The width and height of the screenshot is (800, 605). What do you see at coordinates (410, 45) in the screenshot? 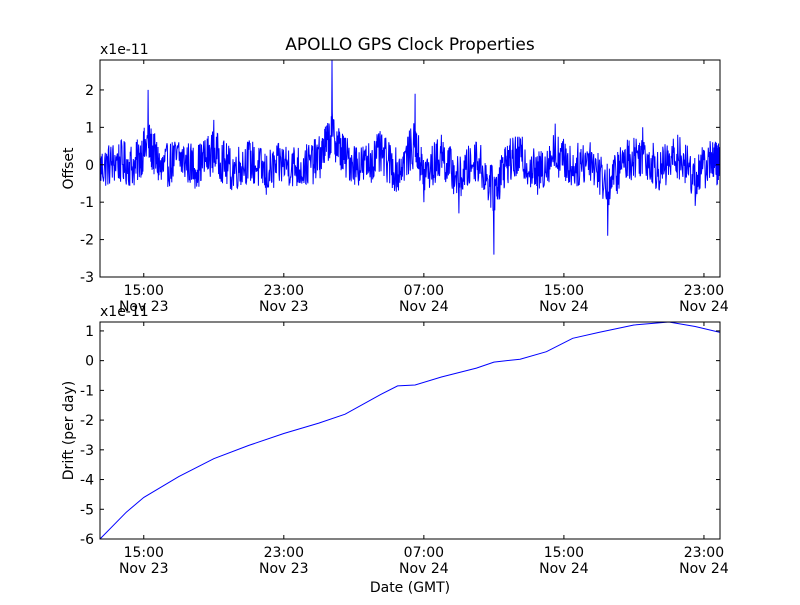
I see `figure-title: APOLLO GPS Clock Properties` at bounding box center [410, 45].